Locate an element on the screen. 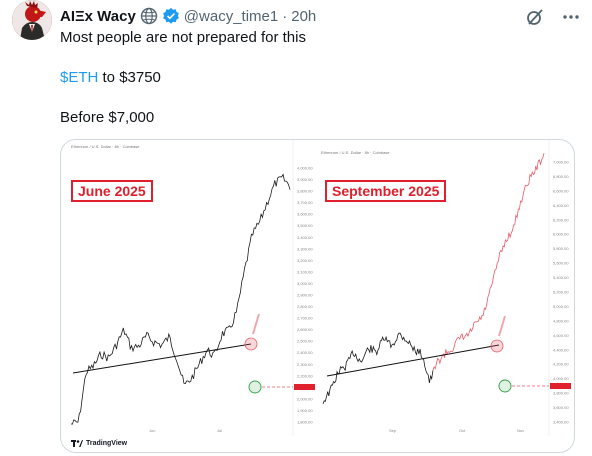  chart-label-june: June 2025 is located at coordinates (112, 191).